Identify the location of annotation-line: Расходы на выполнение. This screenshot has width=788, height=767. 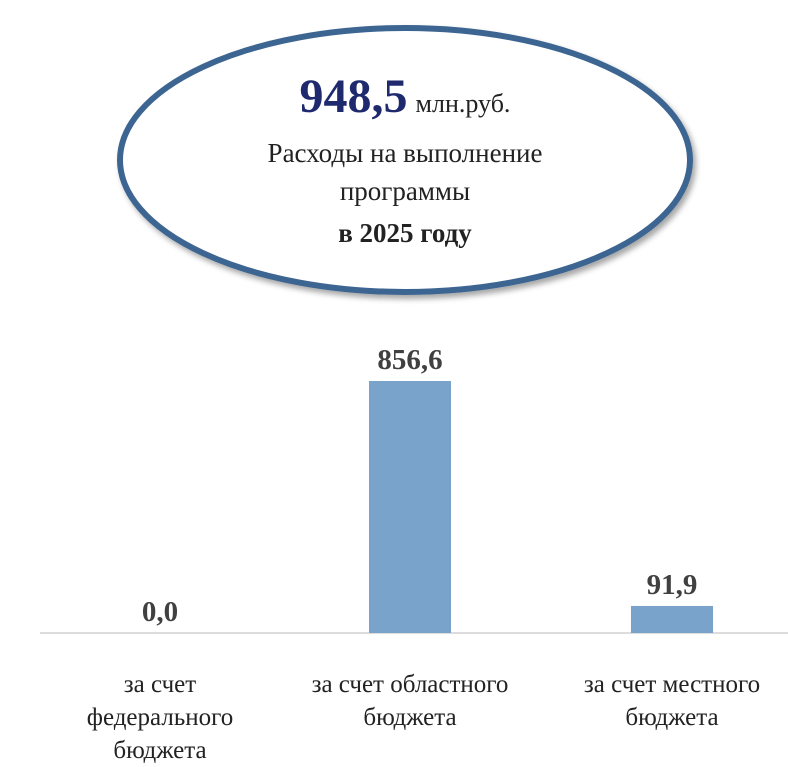
(405, 153).